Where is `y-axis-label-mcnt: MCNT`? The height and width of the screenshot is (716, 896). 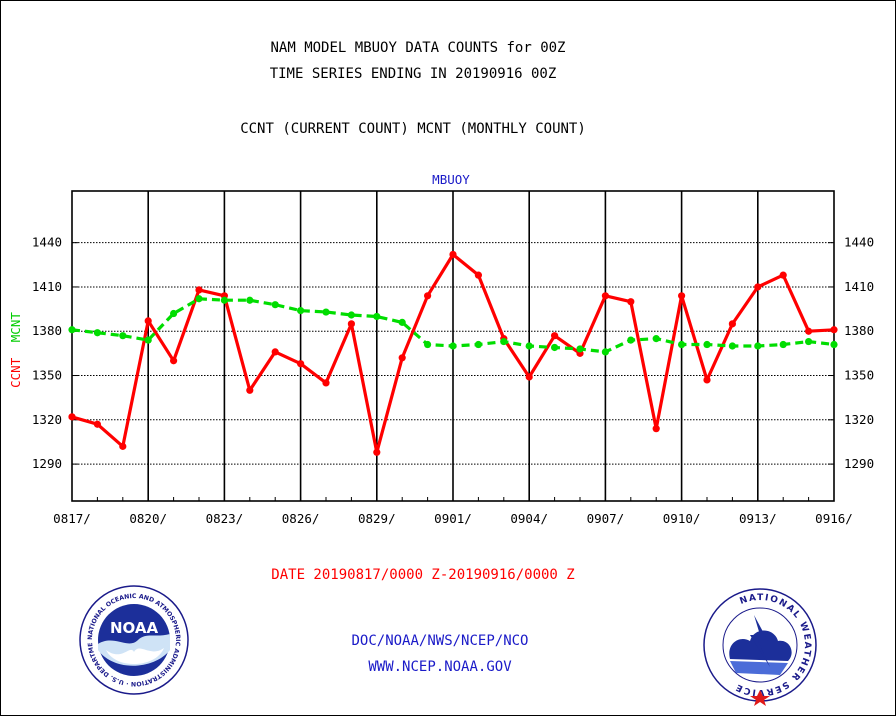
y-axis-label-mcnt: MCNT is located at coordinates (15, 327).